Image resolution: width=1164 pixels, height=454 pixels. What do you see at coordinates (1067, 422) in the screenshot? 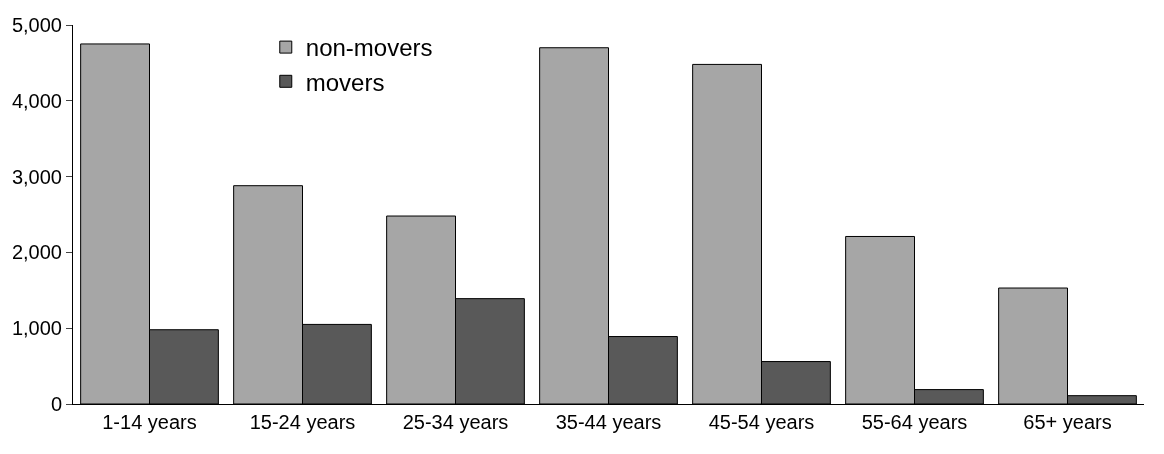
I see `x-tick-label: 65+ years` at bounding box center [1067, 422].